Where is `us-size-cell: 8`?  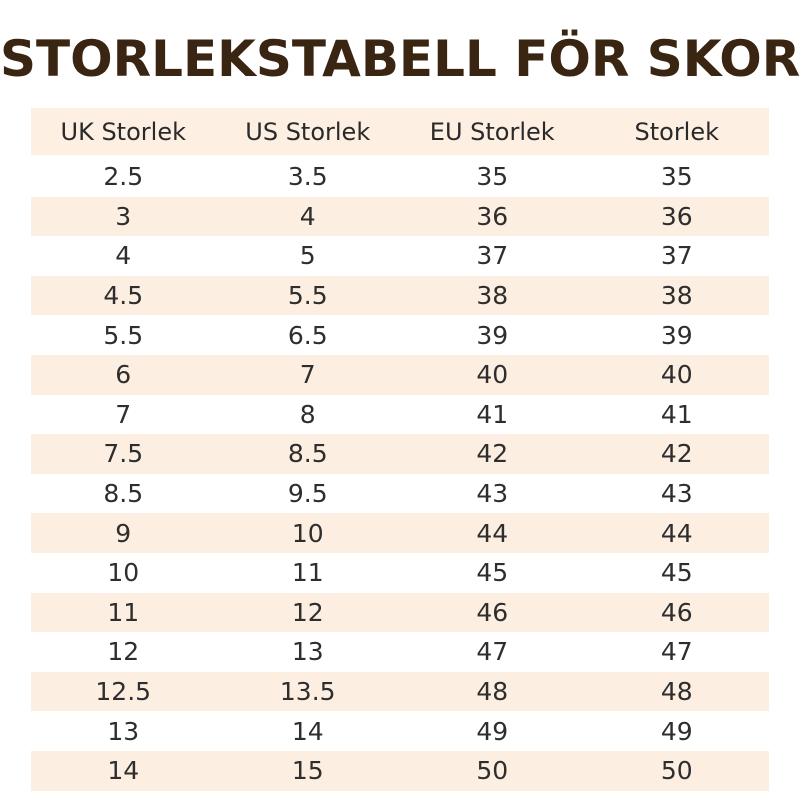
us-size-cell: 8 is located at coordinates (307, 414).